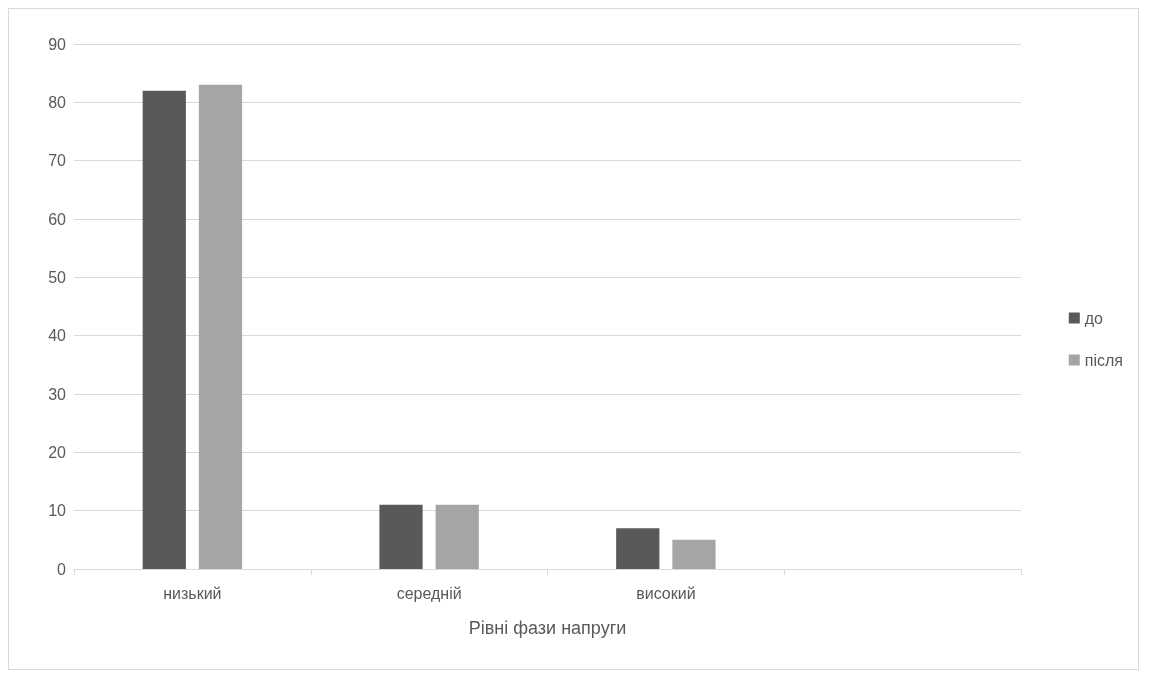  Describe the element at coordinates (57, 44) in the screenshot. I see `y-tick-label: 90` at that location.